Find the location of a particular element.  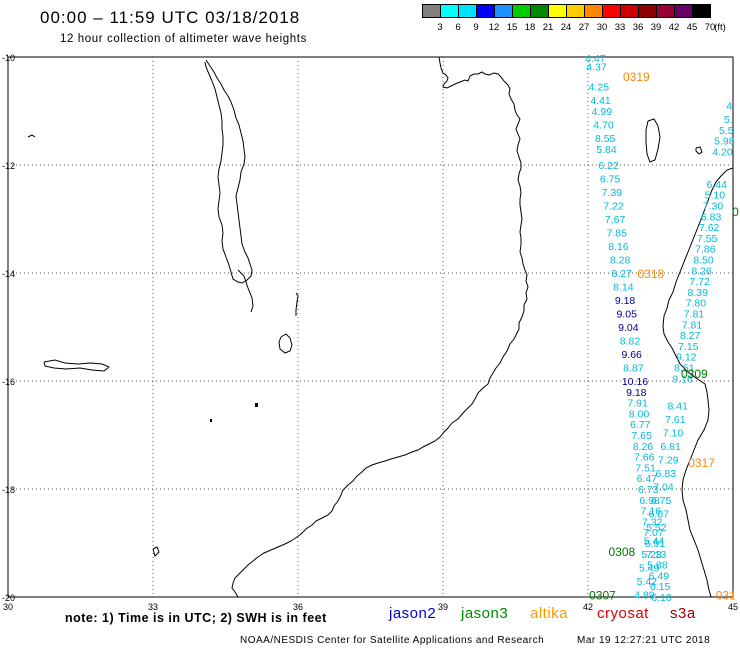

legend-tick-label: 27 is located at coordinates (584, 27).